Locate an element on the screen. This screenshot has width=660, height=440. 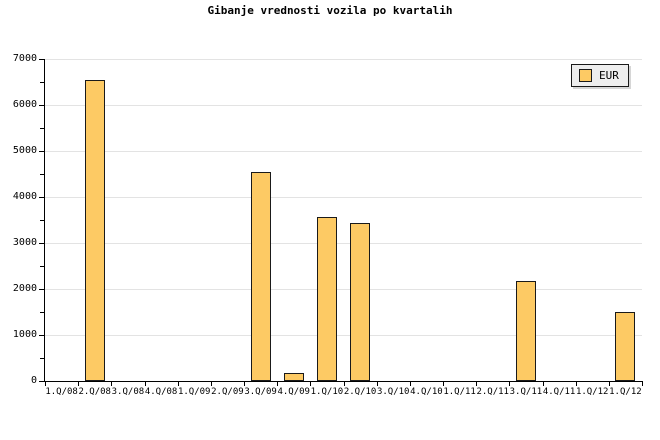
x-axis-tick-label: 1.Q/10 is located at coordinates (327, 392).